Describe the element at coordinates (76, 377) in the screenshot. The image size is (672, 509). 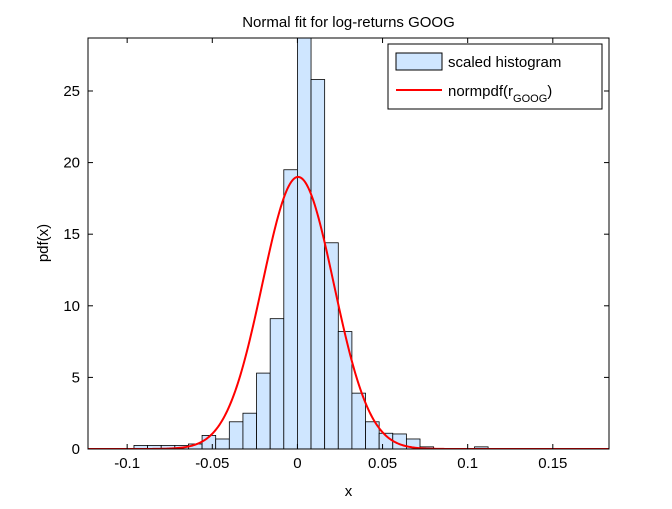
I see `y-tick-label: 5` at that location.